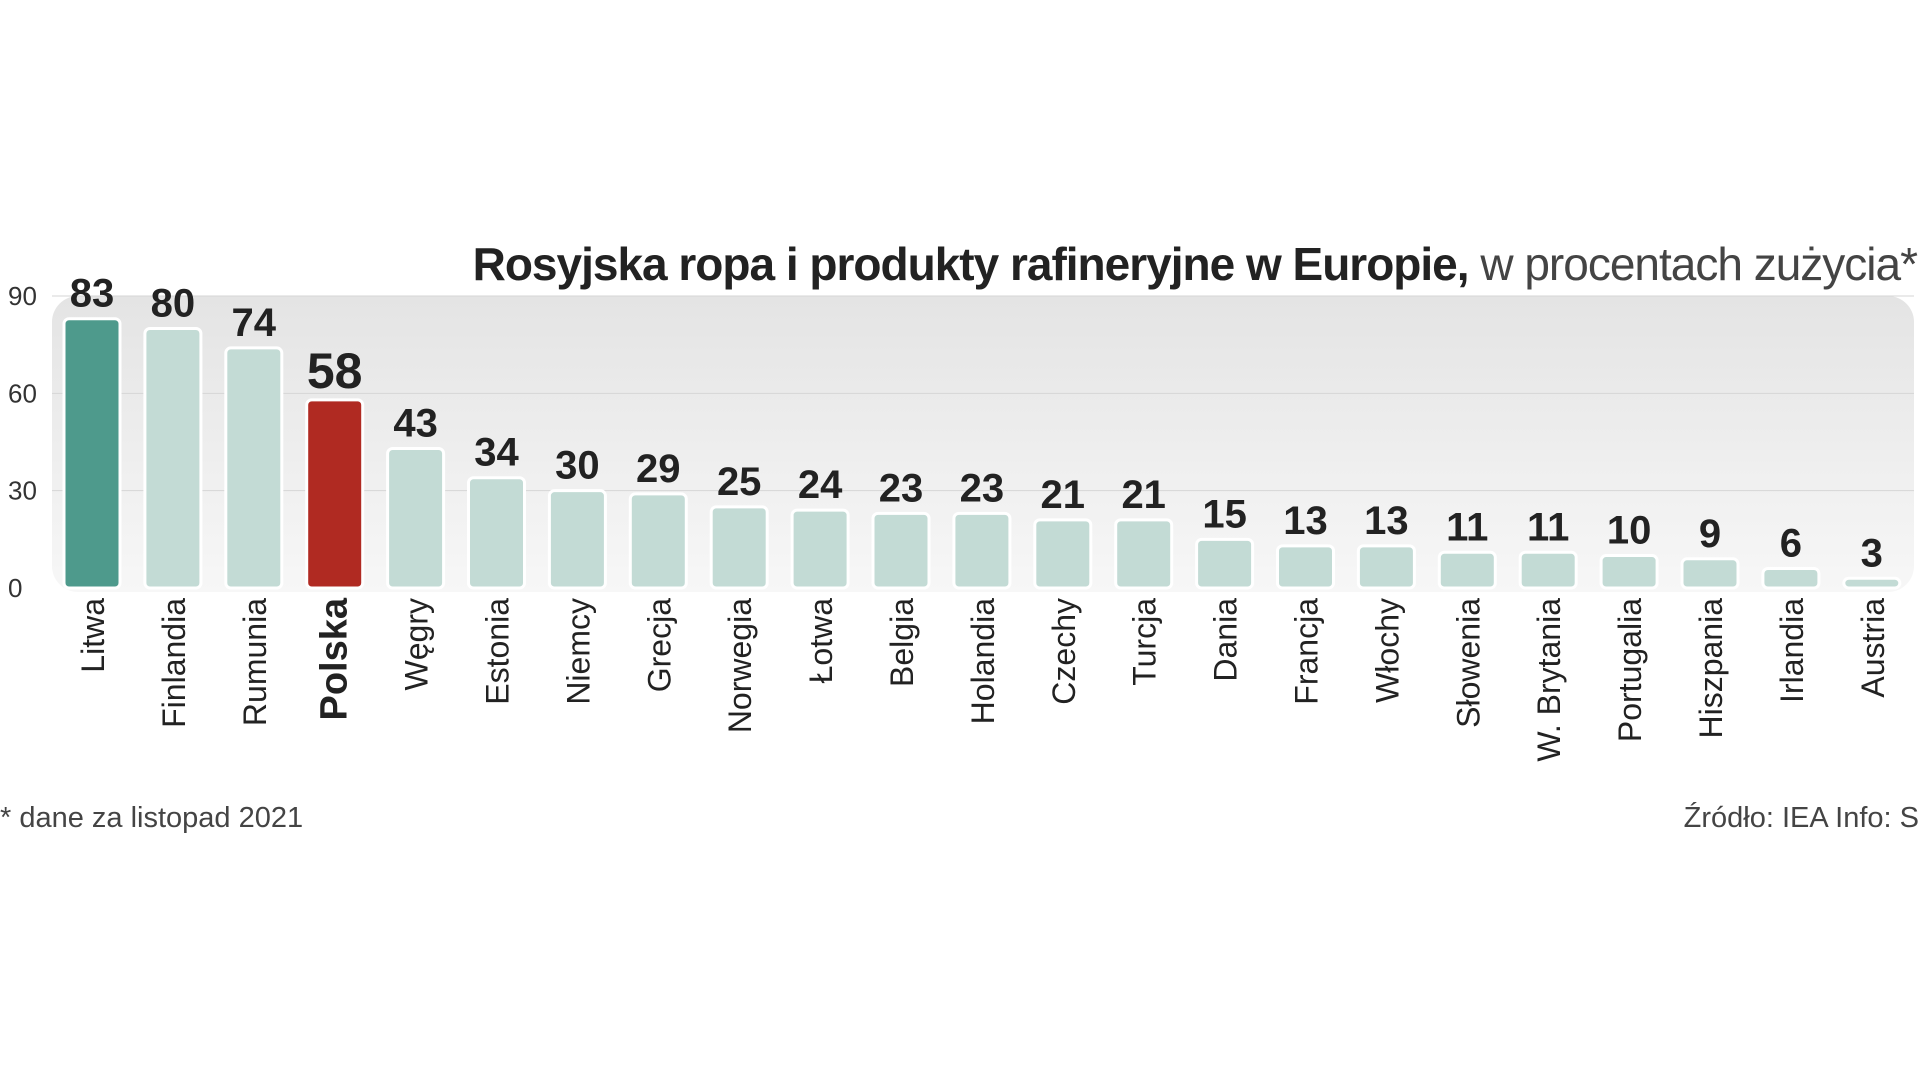  What do you see at coordinates (1629, 531) in the screenshot?
I see `data-label: 10` at bounding box center [1629, 531].